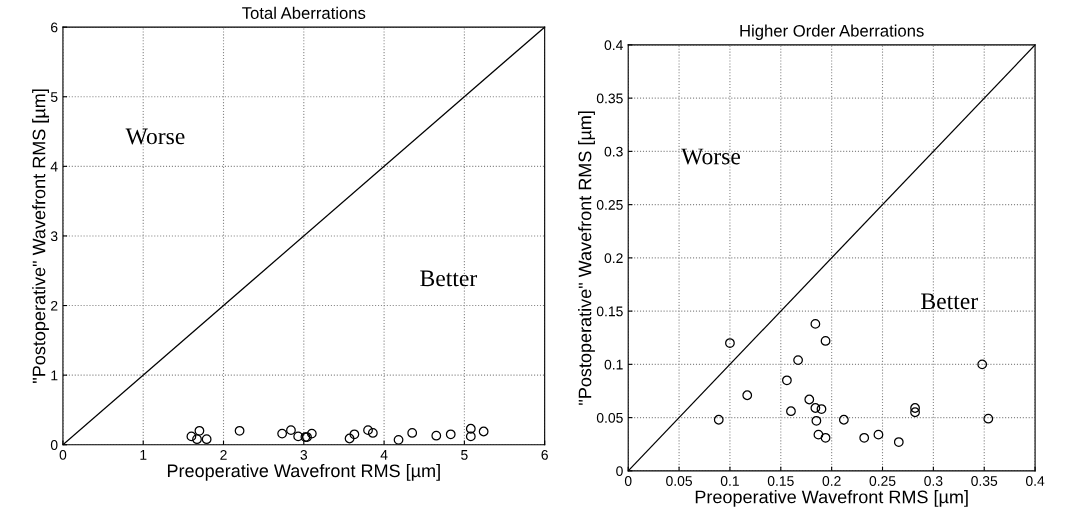 The width and height of the screenshot is (1085, 522). I want to click on x-tick-label: 4, so click(384, 455).